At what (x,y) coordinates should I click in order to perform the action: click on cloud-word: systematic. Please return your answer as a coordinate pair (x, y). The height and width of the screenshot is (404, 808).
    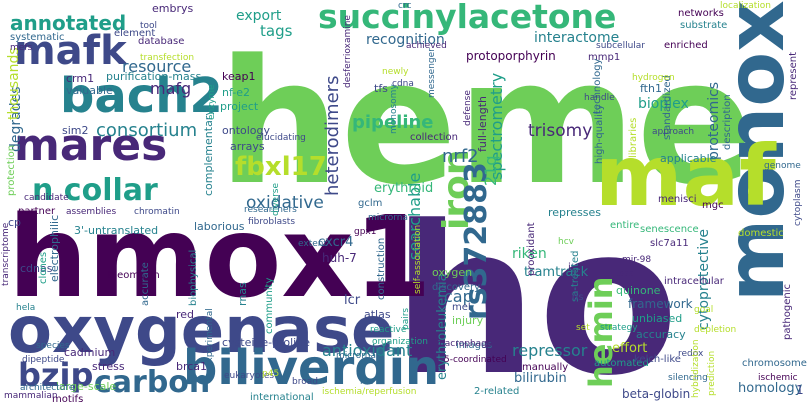
    Looking at the image, I should click on (37, 37).